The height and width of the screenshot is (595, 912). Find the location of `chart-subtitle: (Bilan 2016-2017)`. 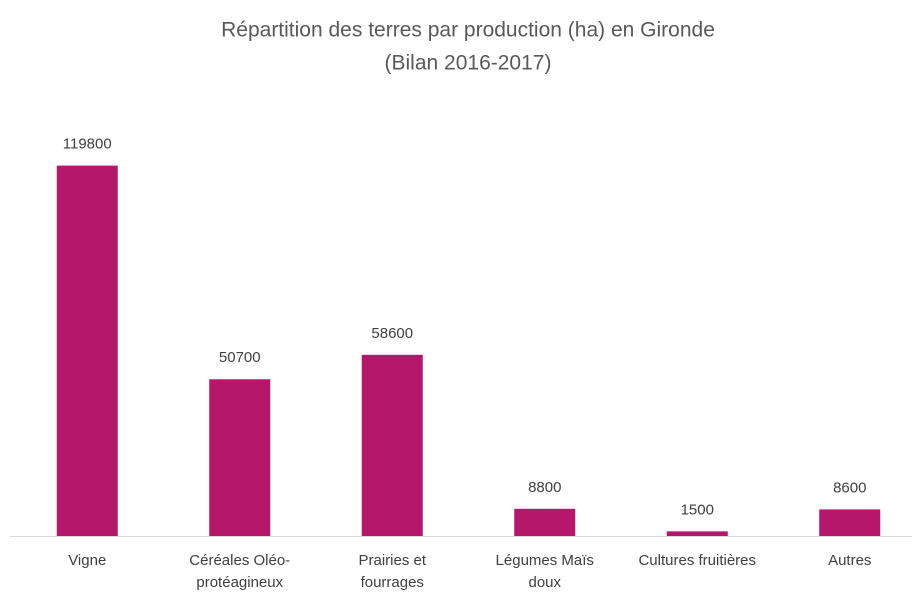

chart-subtitle: (Bilan 2016-2017) is located at coordinates (468, 63).